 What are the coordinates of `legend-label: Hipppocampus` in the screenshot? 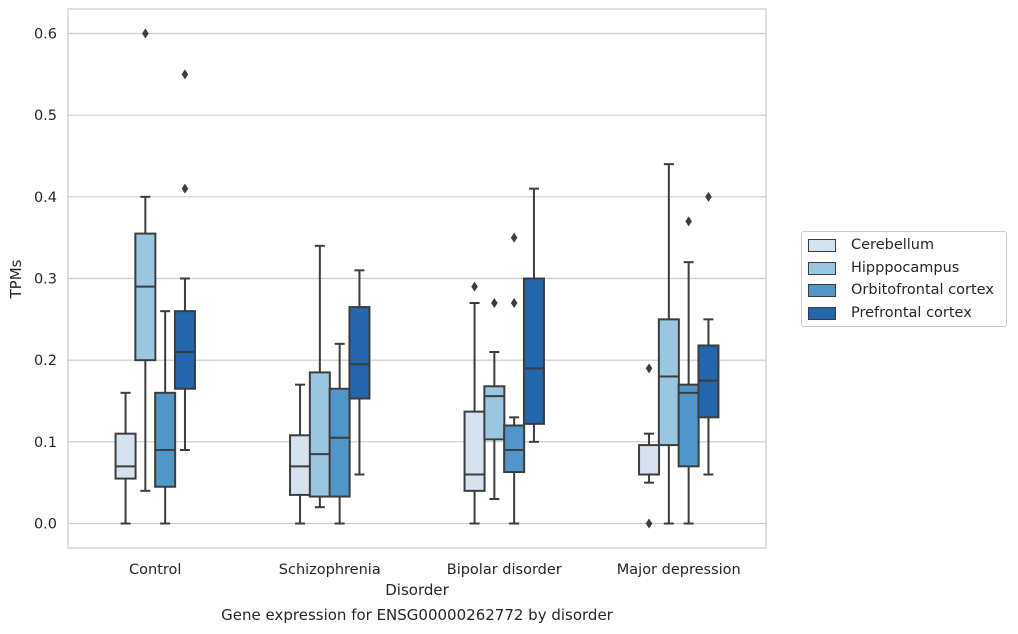 It's located at (905, 268).